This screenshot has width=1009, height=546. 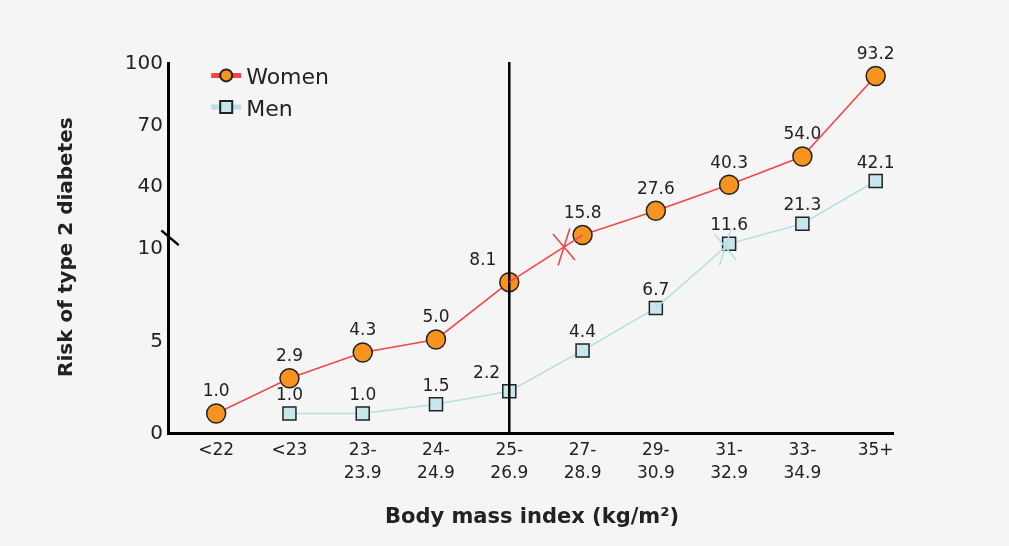 What do you see at coordinates (436, 316) in the screenshot?
I see `data-label: 5.0` at bounding box center [436, 316].